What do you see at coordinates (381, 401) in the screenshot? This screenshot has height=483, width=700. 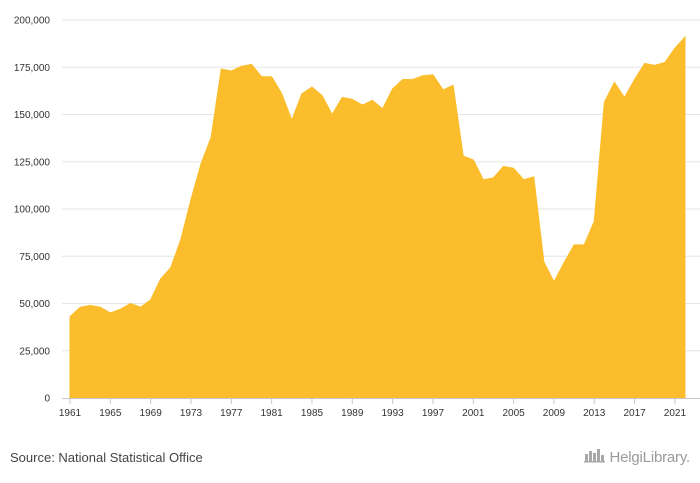 I see `x-axis` at bounding box center [381, 401].